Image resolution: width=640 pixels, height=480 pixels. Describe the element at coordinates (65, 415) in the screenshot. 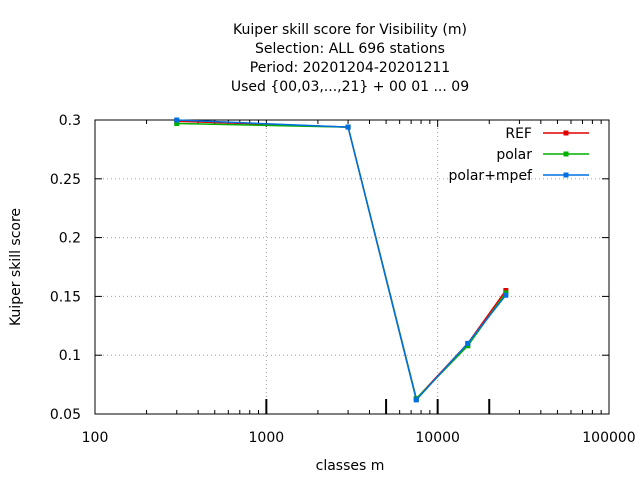

I see `y-tick-label: 0.05` at that location.